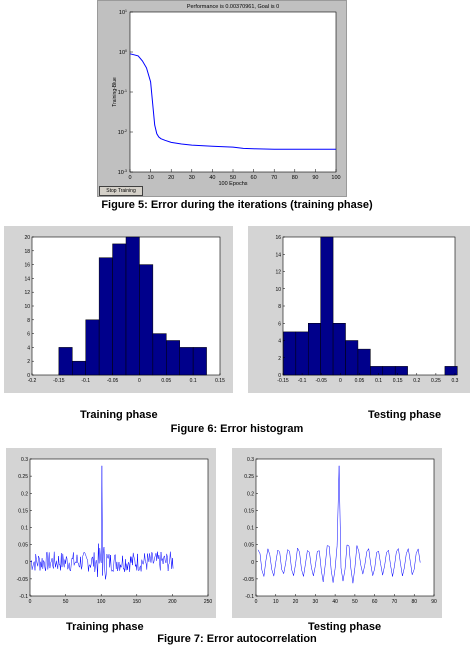 This screenshot has height=646, width=474. What do you see at coordinates (122, 92) in the screenshot?
I see `y-tick-label: 10⁻¹` at bounding box center [122, 92].